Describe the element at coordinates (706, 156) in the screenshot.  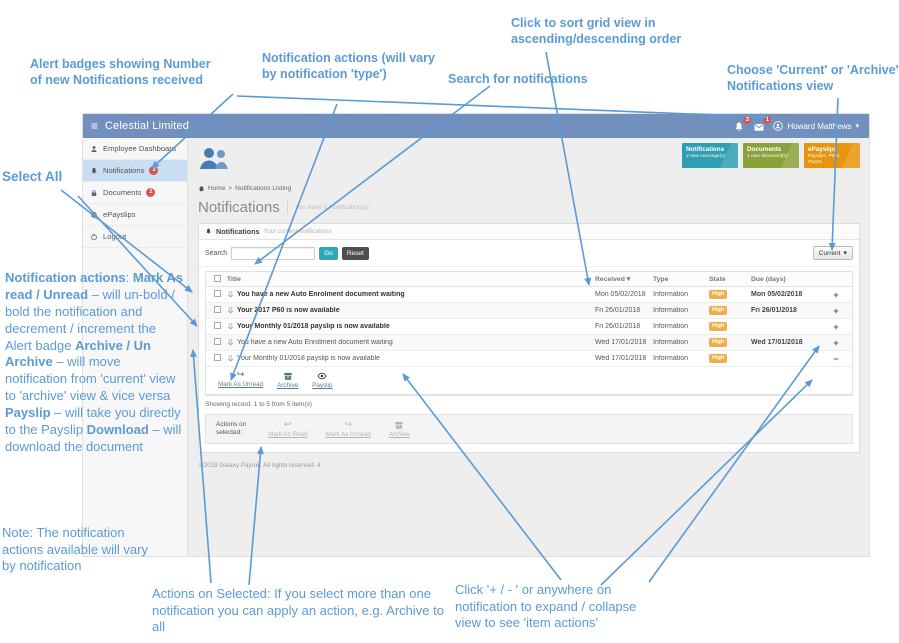
I see `card-subtitle: 3 new message(s)` at that location.